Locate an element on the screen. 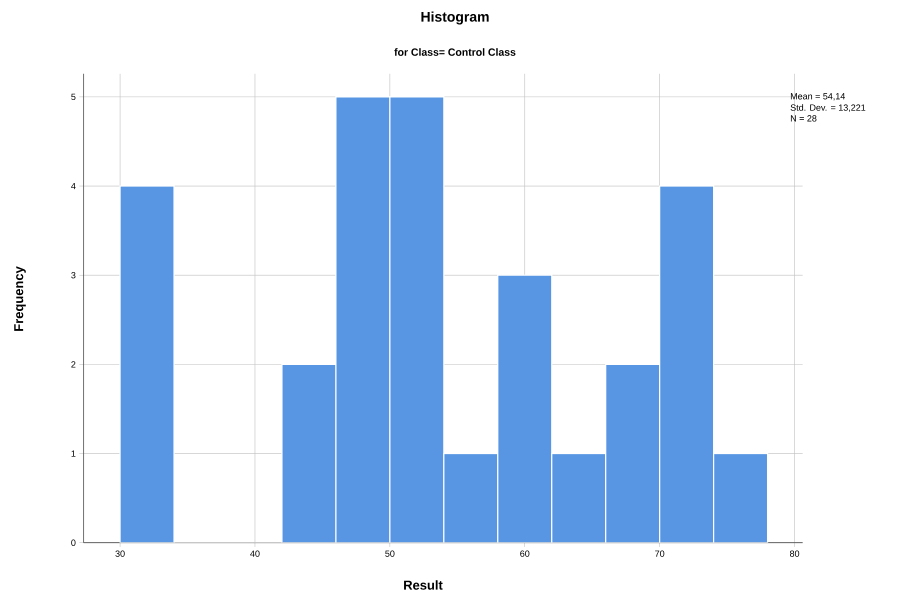 The image size is (902, 598). y-tick-label: 3 is located at coordinates (73, 275).